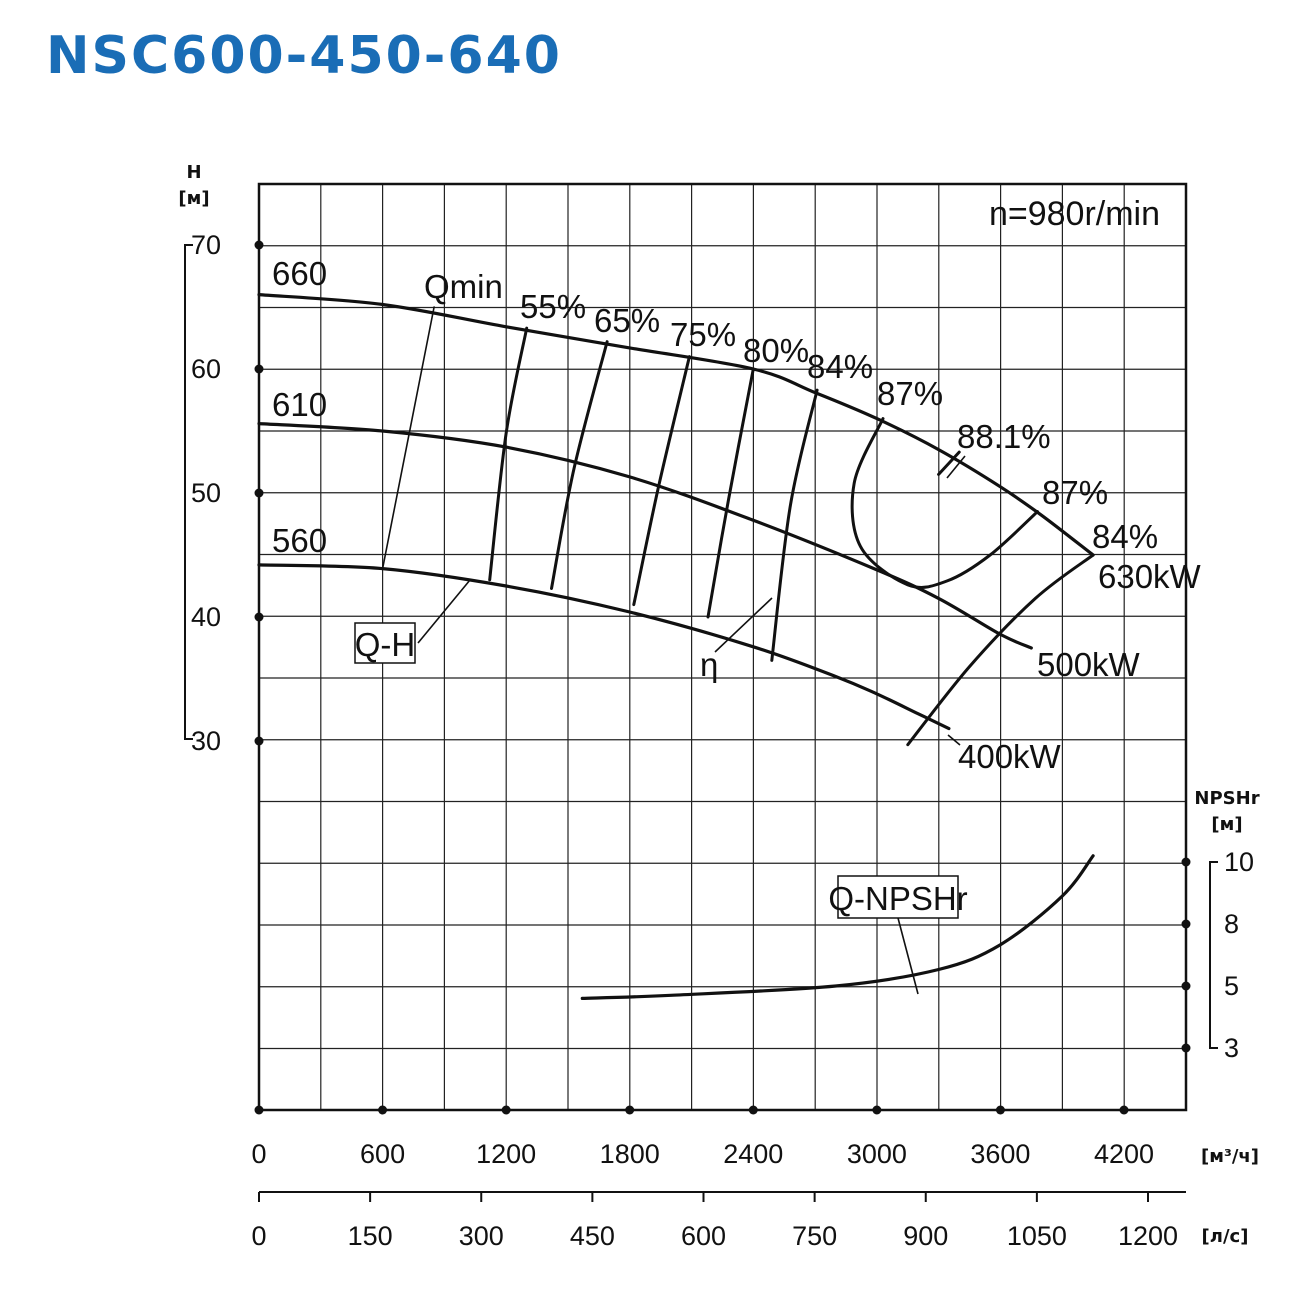  What do you see at coordinates (1213, 955) in the screenshot?
I see `npsh-axis-bracket` at bounding box center [1213, 955].